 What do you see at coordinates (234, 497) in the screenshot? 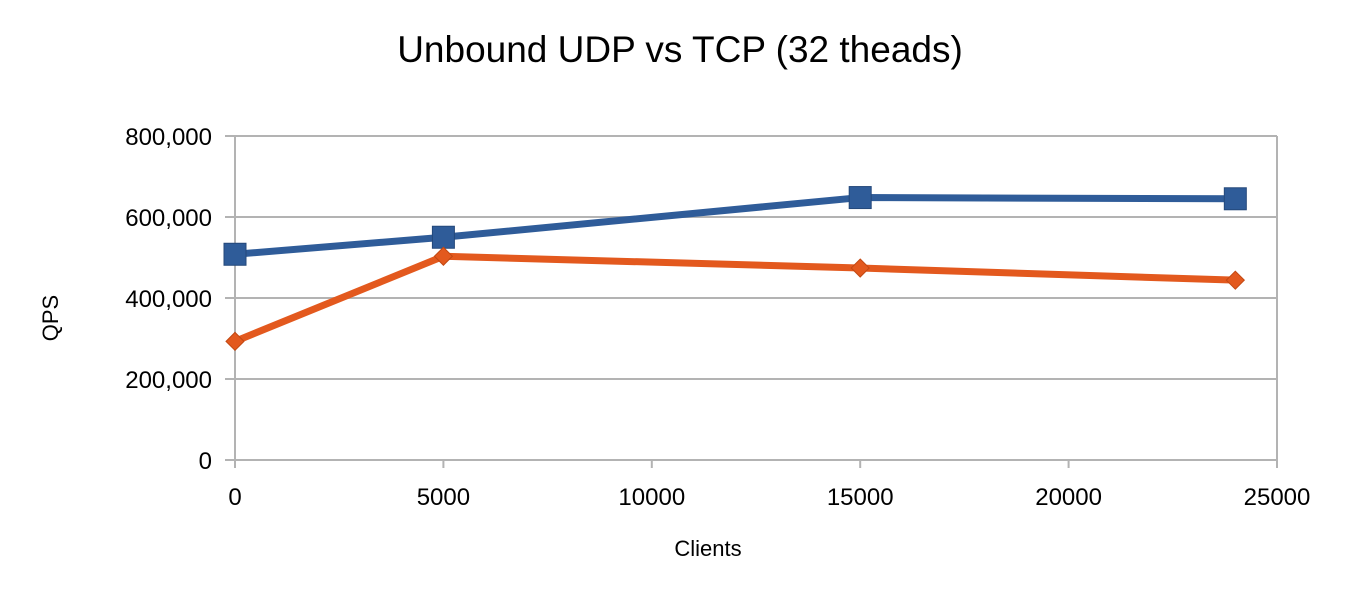
I see `x-tick-label: 0` at bounding box center [234, 497].